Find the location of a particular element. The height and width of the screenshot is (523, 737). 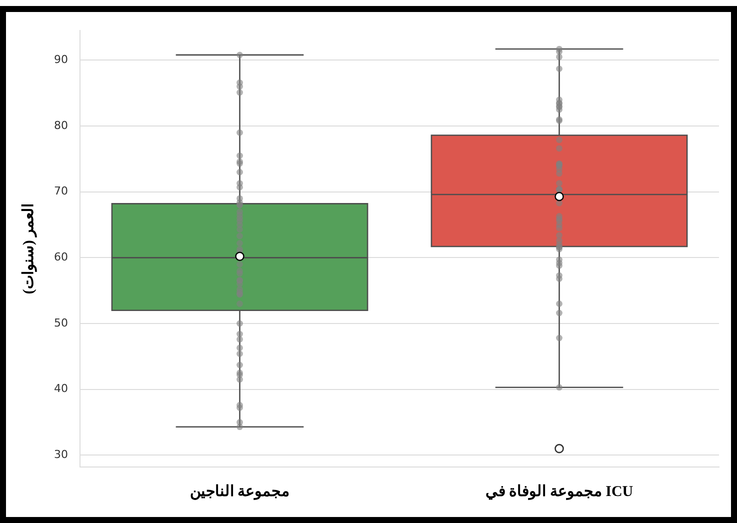

y-axis-title: العمر (سنوات) is located at coordinates (28, 248).